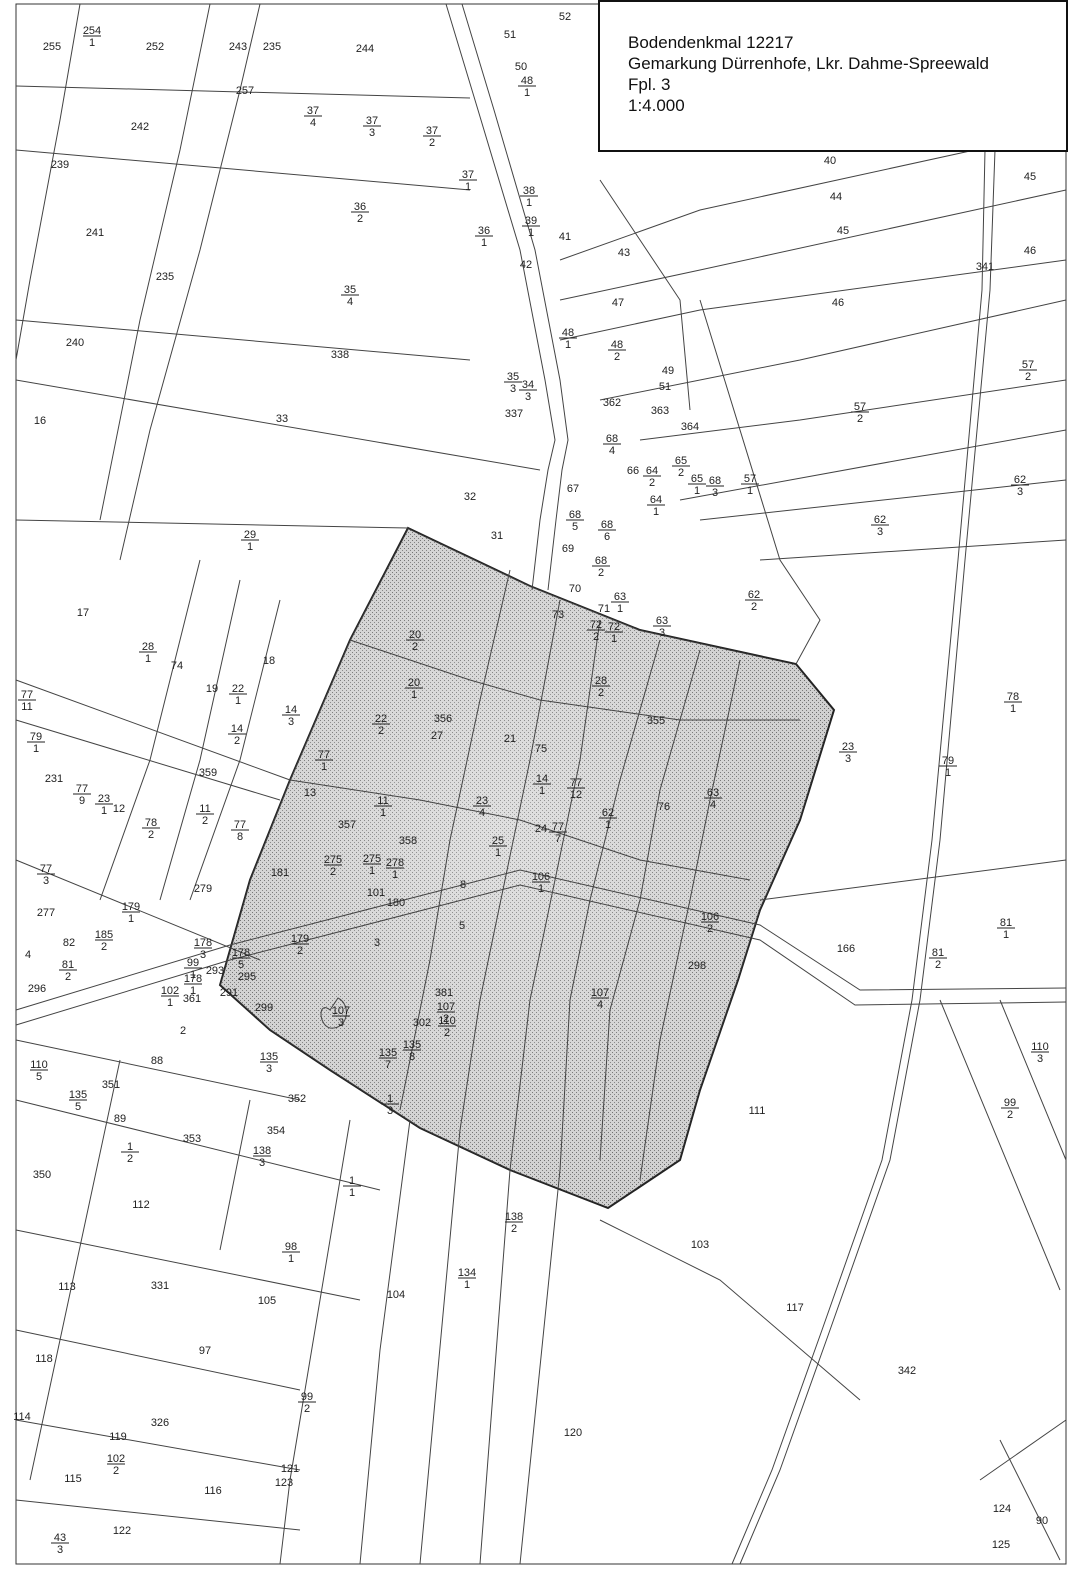  Describe the element at coordinates (42, 1175) in the screenshot. I see `parcel-label: 350` at that location.